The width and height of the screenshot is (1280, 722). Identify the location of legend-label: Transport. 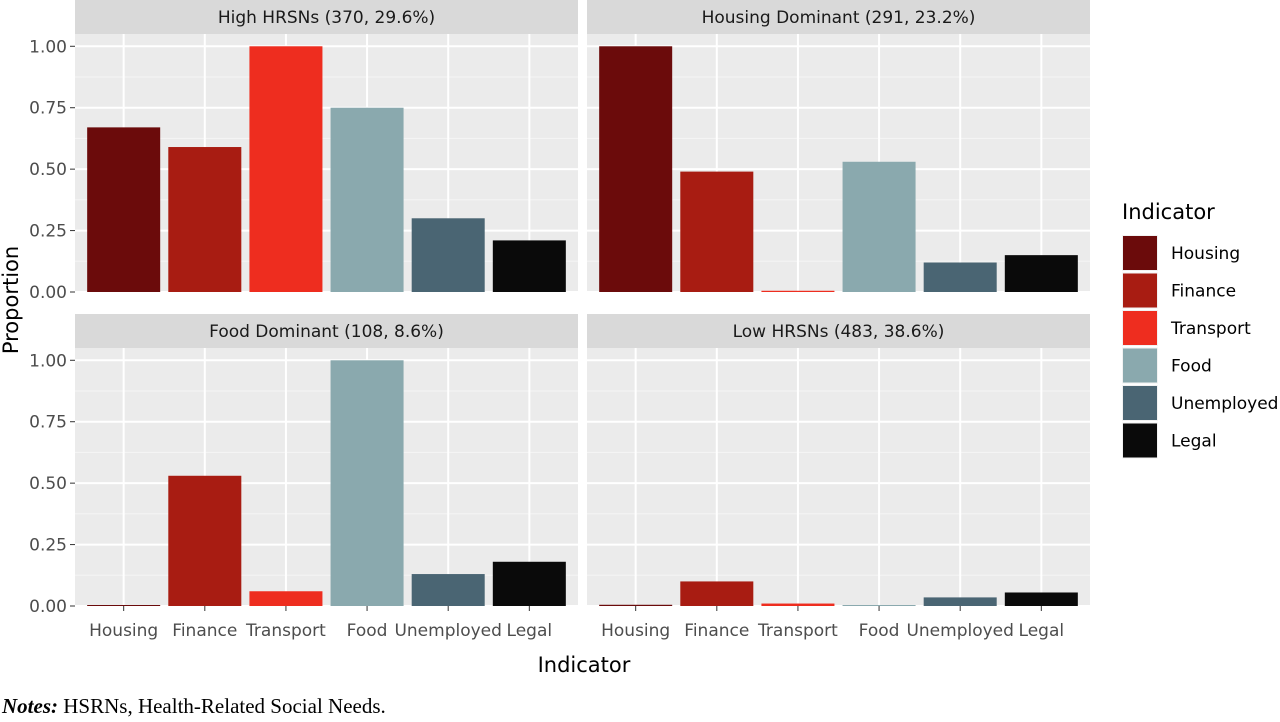
(1210, 329).